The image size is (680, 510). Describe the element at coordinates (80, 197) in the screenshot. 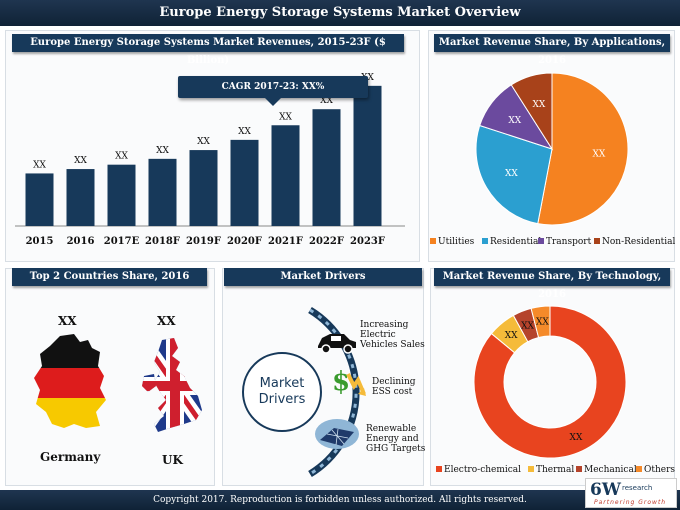

I see `bar-2016` at that location.